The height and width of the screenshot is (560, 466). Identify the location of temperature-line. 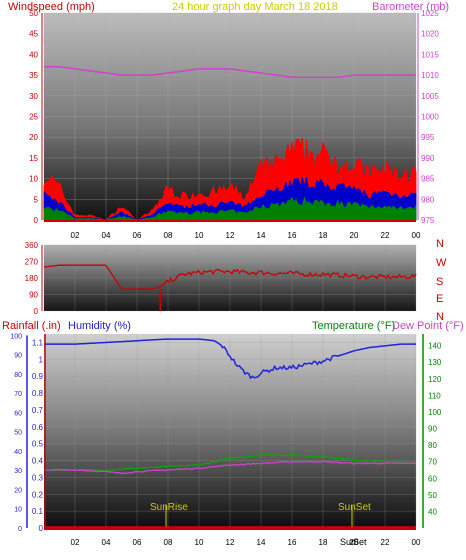
(230, 462).